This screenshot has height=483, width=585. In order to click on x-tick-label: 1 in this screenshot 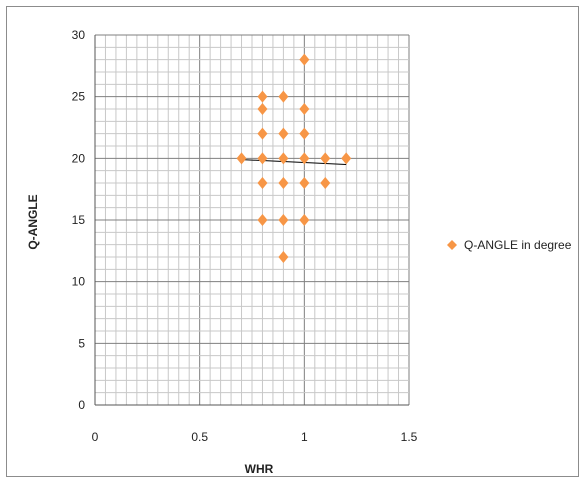, I will do `click(304, 437)`.